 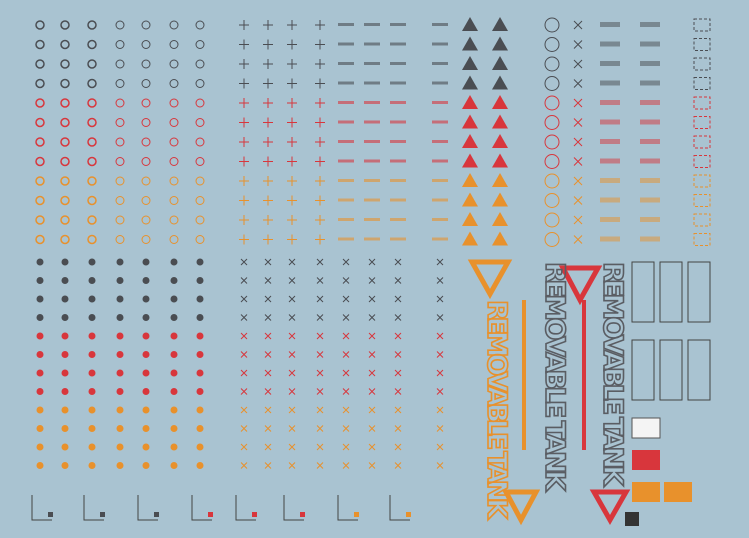 I want to click on warning-plate, so click(x=646, y=460).